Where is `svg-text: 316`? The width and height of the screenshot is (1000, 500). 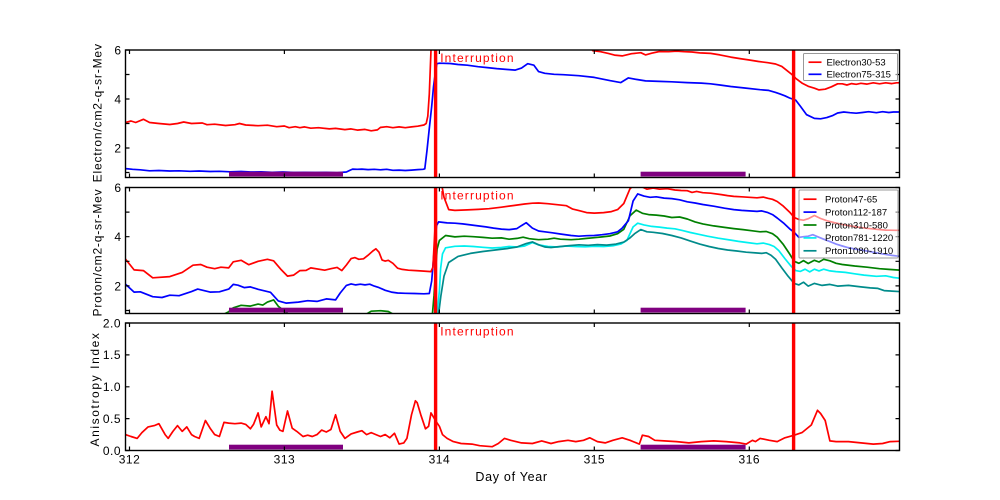 svg-text: 316 is located at coordinates (750, 459).